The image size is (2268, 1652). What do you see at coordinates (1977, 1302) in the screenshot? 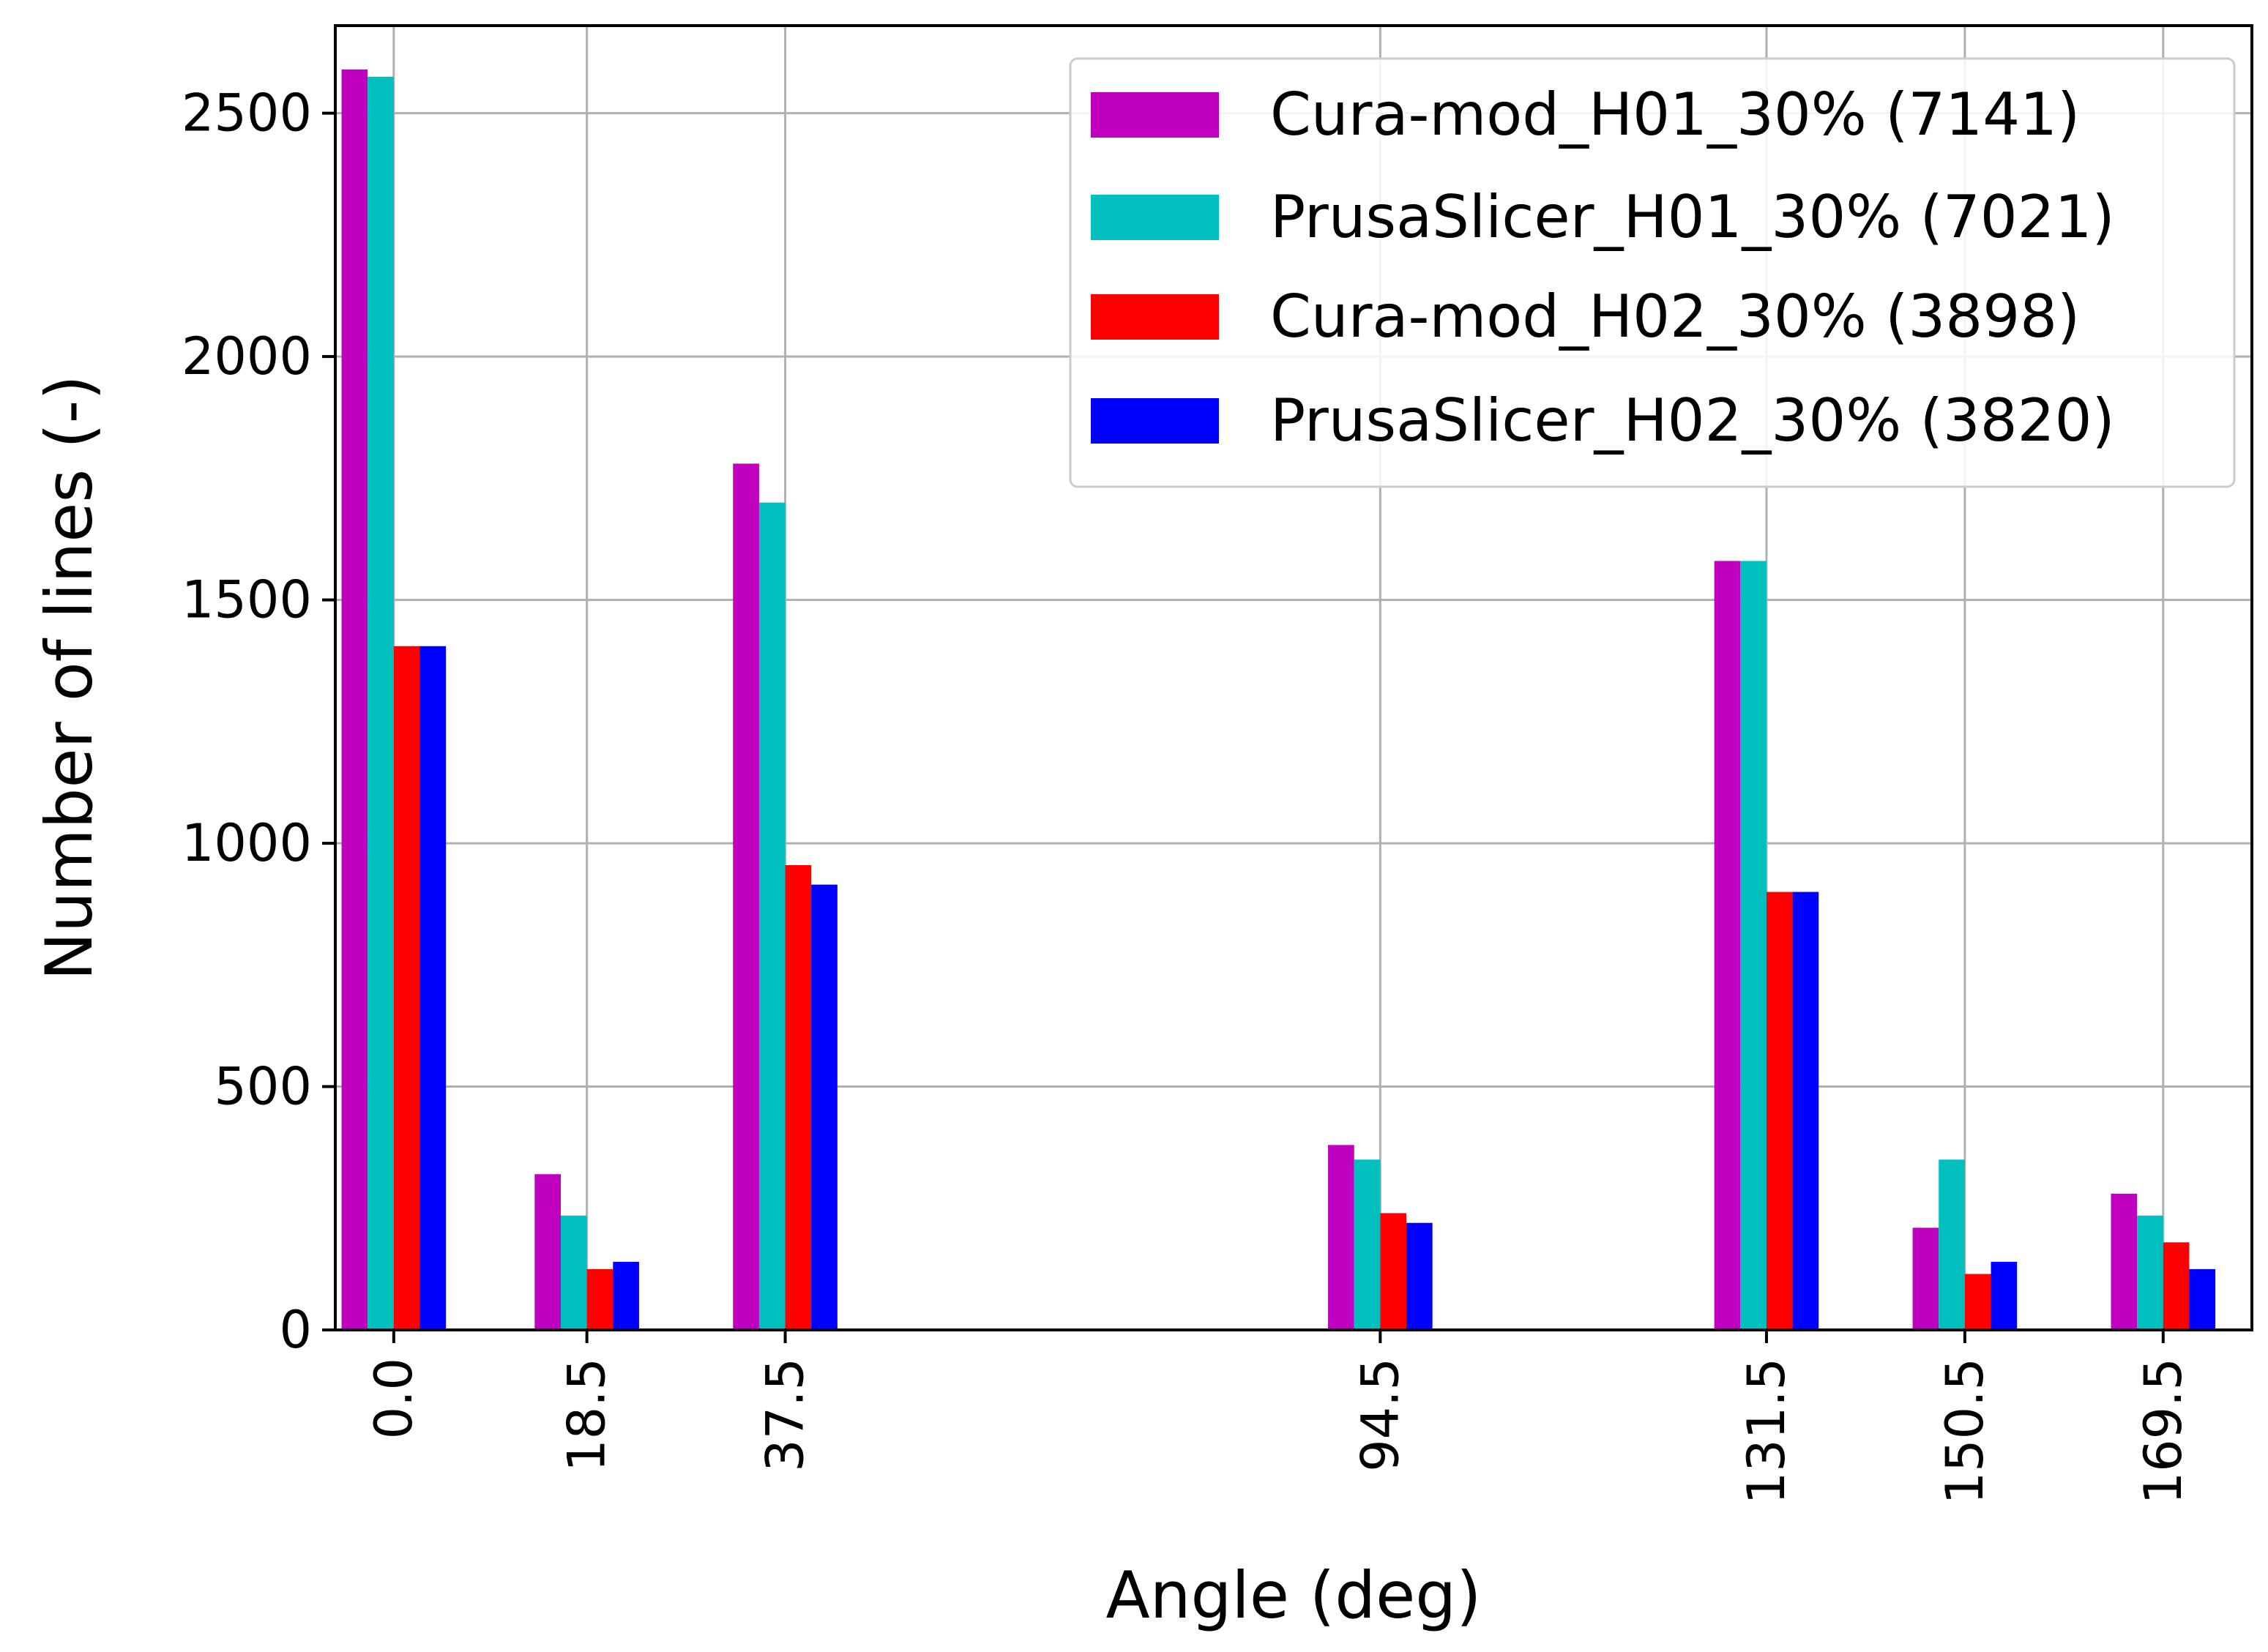
I see `bar-series-2-angle-150.5` at bounding box center [1977, 1302].